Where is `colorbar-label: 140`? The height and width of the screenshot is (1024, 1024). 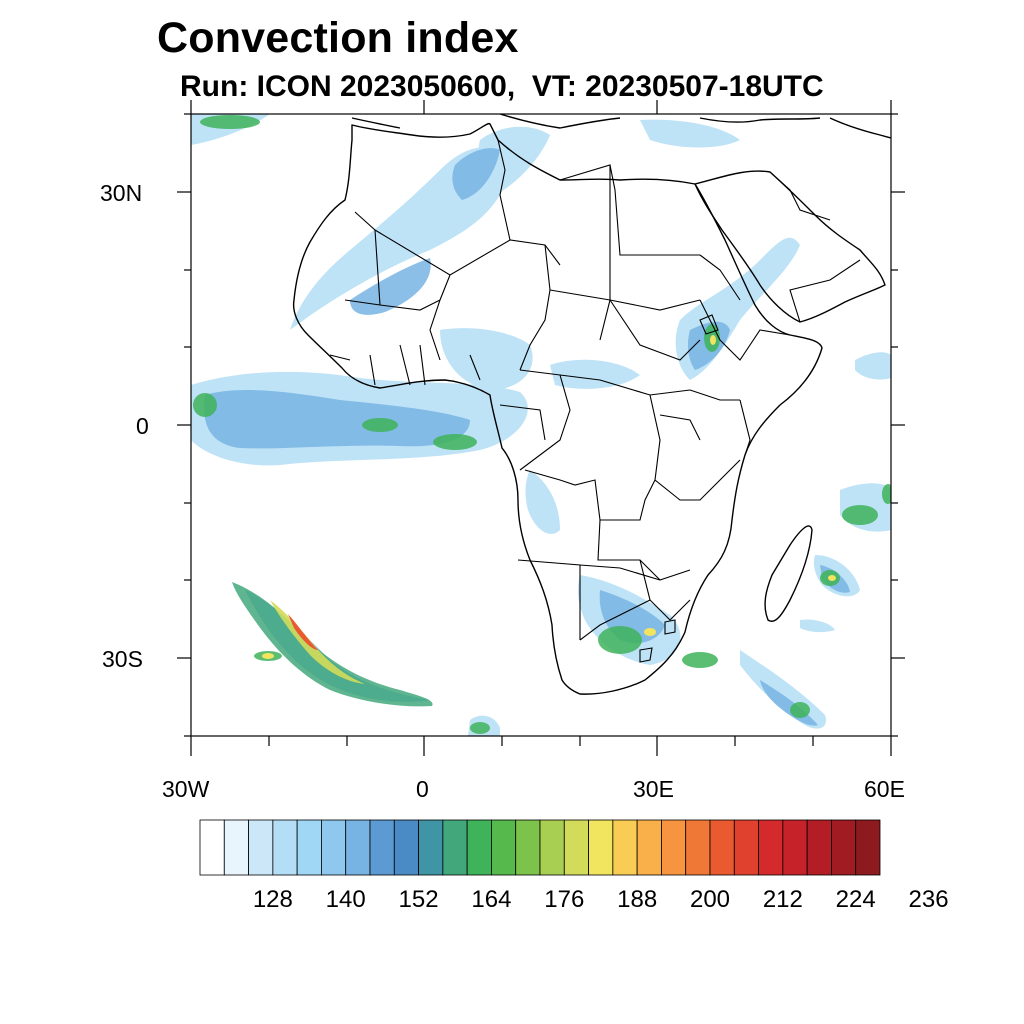 colorbar-label: 140 is located at coordinates (345, 899).